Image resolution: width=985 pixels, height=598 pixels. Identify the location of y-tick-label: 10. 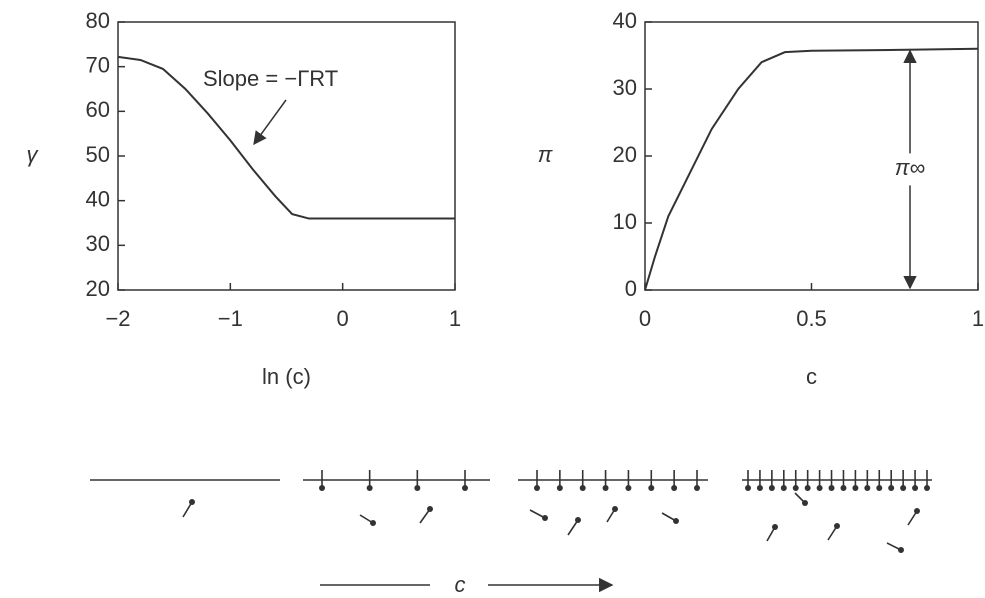
(625, 221).